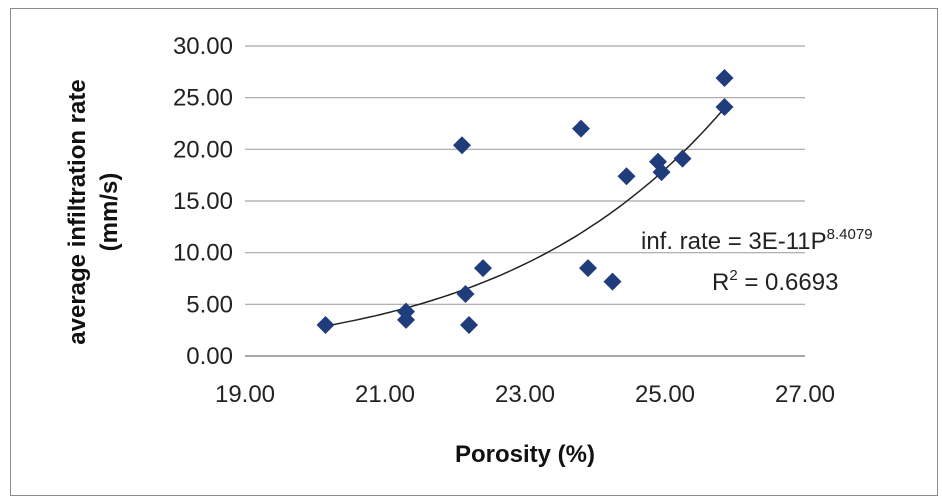 The height and width of the screenshot is (502, 942). I want to click on x-tick-label: 21.00, so click(385, 394).